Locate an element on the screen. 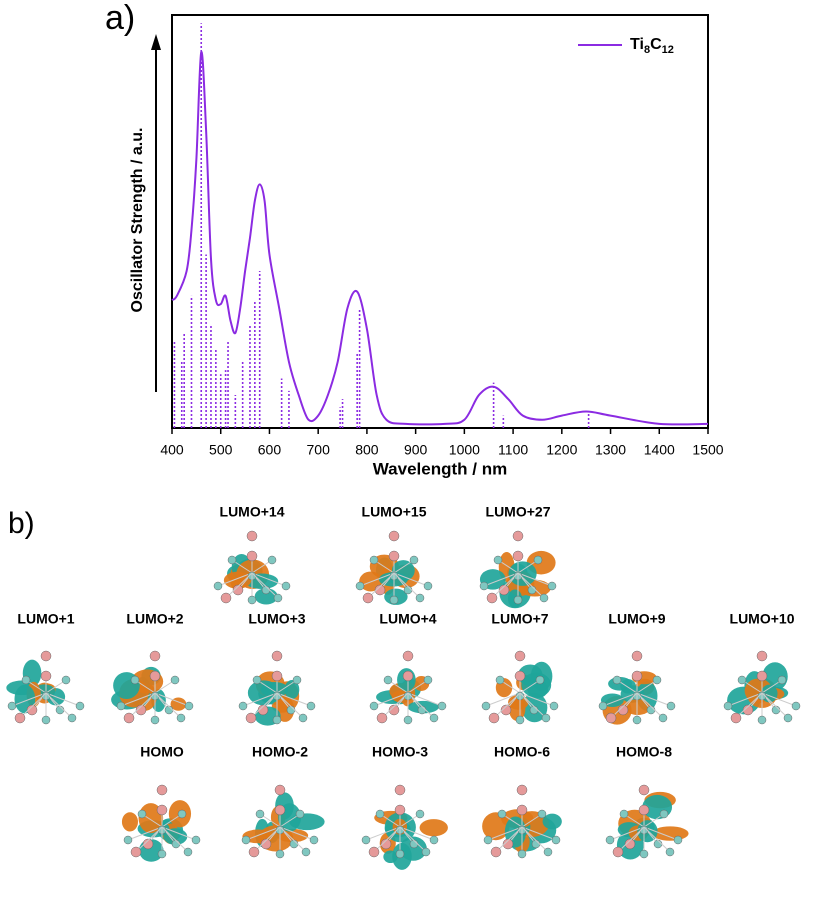  orbital-label: LUMO+14 is located at coordinates (252, 512).